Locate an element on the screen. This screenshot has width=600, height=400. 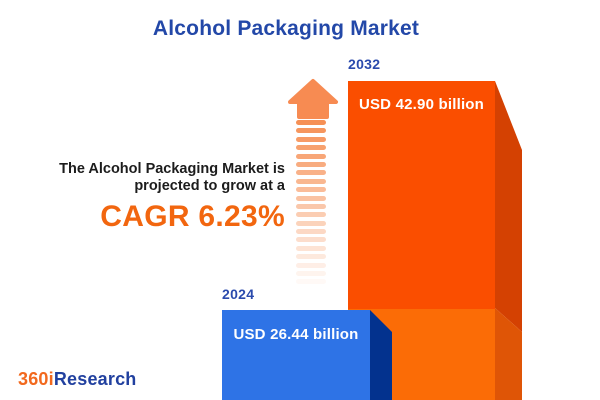
arrow-up-icon is located at coordinates (313, 99).